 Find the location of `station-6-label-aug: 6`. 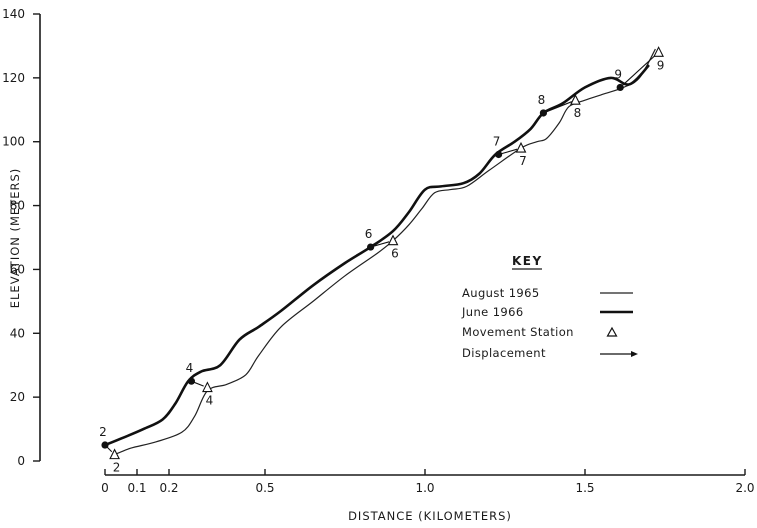

station-6-label-aug: 6 is located at coordinates (395, 254).